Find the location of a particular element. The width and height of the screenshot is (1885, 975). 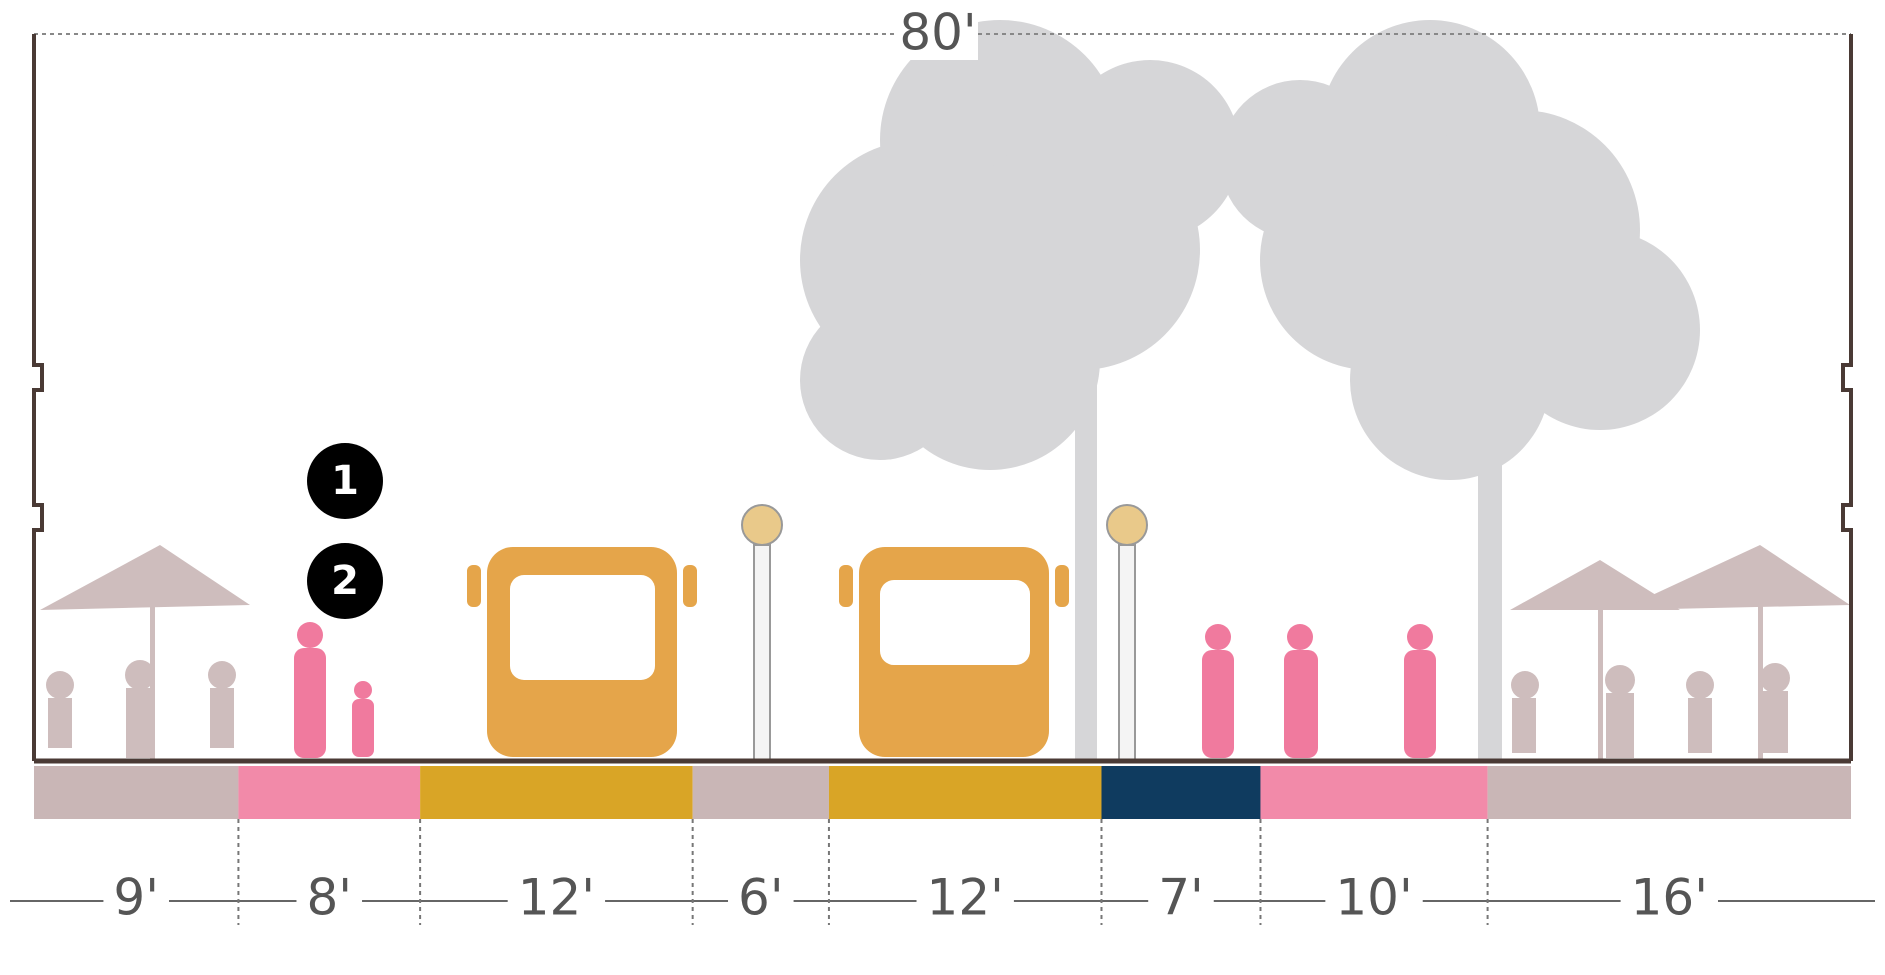

marker-label: 1 is located at coordinates (345, 481).